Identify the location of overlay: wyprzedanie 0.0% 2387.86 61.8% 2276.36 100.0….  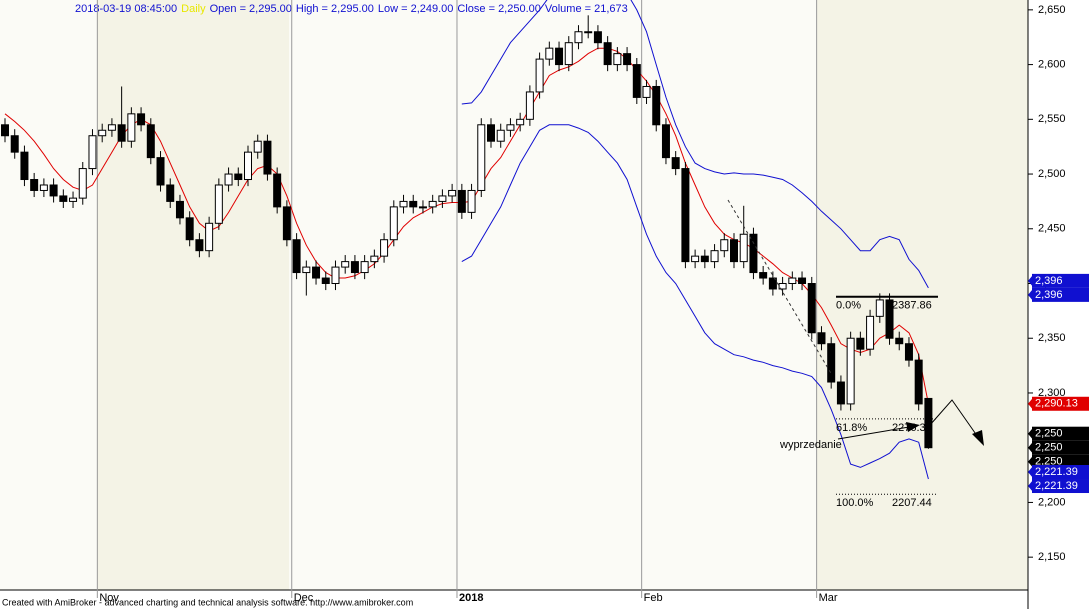
(855, 354).